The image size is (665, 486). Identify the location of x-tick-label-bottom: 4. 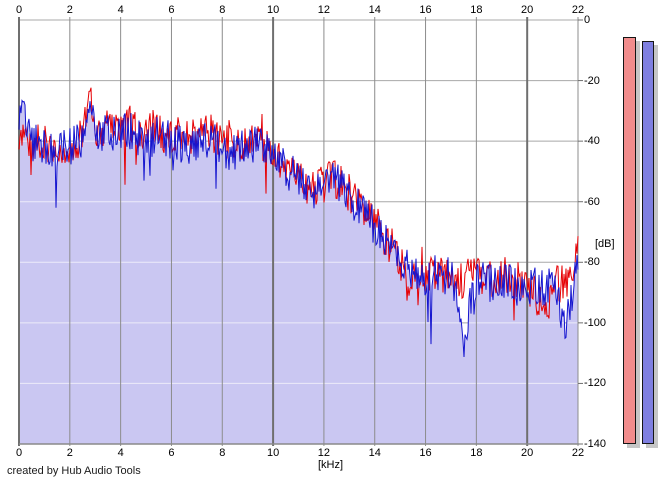
(120, 453).